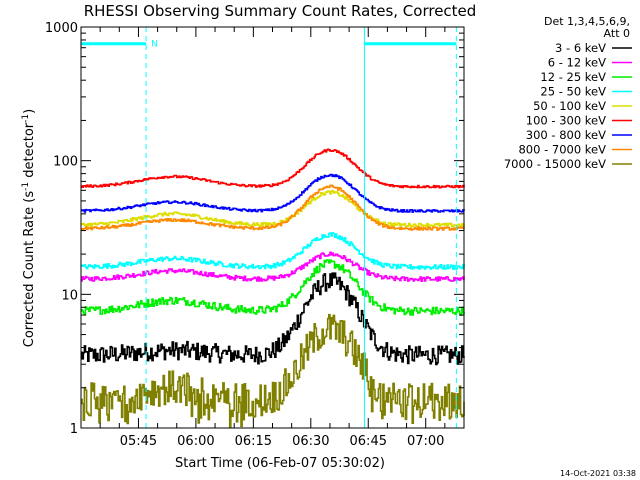 The image size is (640, 480). What do you see at coordinates (573, 77) in the screenshot?
I see `legend-entry-label: 12 - 25 keV` at bounding box center [573, 77].